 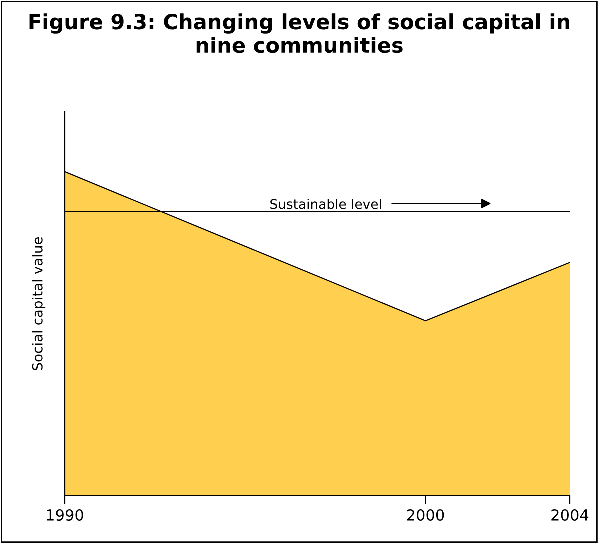 I want to click on y-axis-title: Social capital value, so click(x=39, y=303).